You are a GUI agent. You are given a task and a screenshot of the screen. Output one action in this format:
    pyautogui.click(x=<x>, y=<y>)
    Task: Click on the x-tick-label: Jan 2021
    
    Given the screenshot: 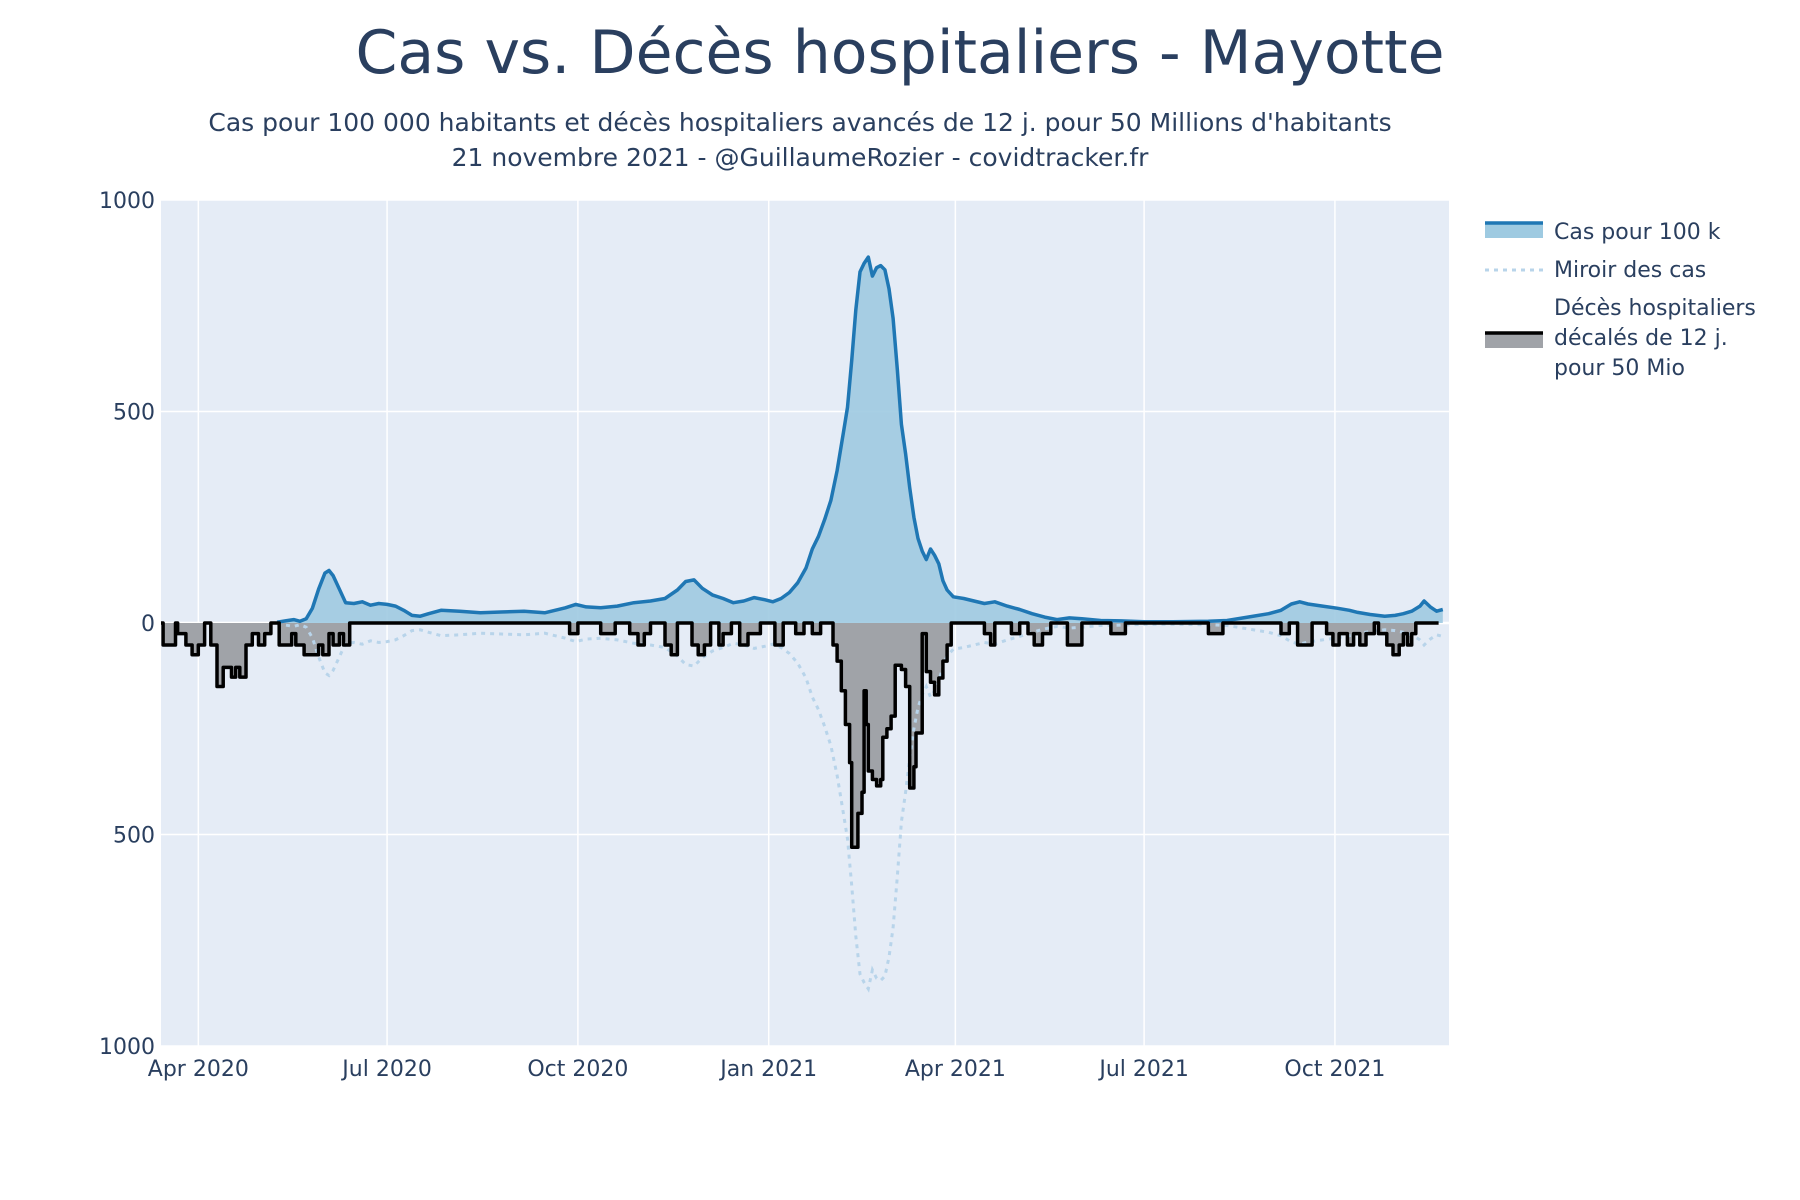 What is the action you would take?
    pyautogui.click(x=767, y=1069)
    